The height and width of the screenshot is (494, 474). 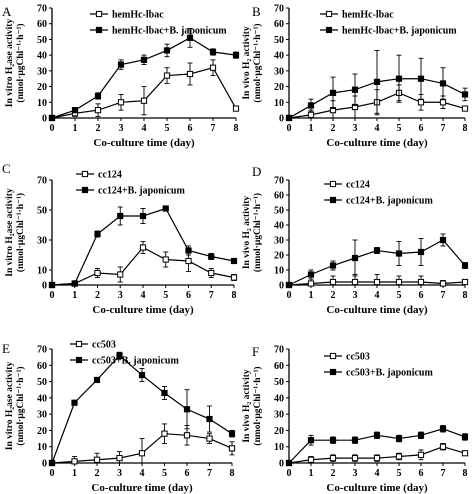 What do you see at coordinates (311, 295) in the screenshot?
I see `x-tick-label: 1` at bounding box center [311, 295].